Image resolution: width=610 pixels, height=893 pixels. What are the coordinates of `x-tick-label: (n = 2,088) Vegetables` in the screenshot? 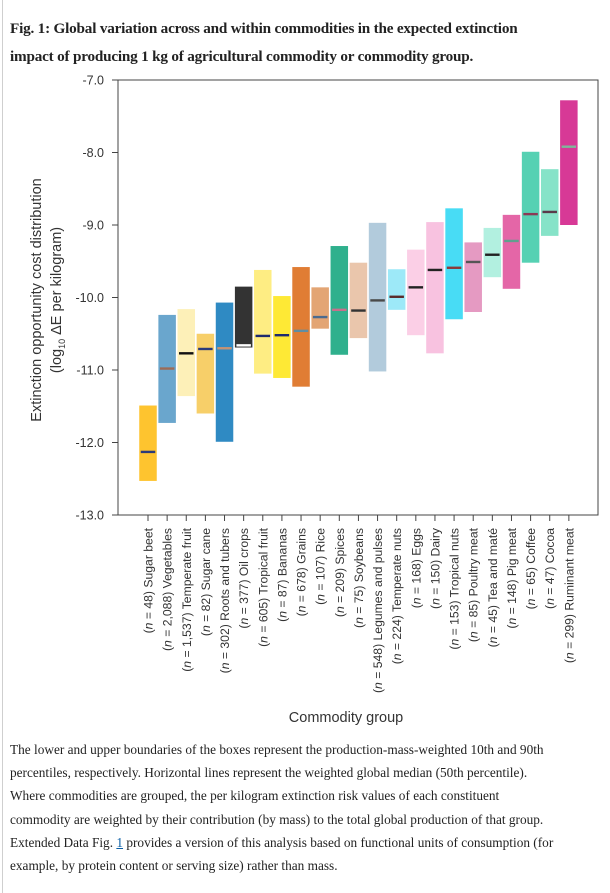 It's located at (168, 589).